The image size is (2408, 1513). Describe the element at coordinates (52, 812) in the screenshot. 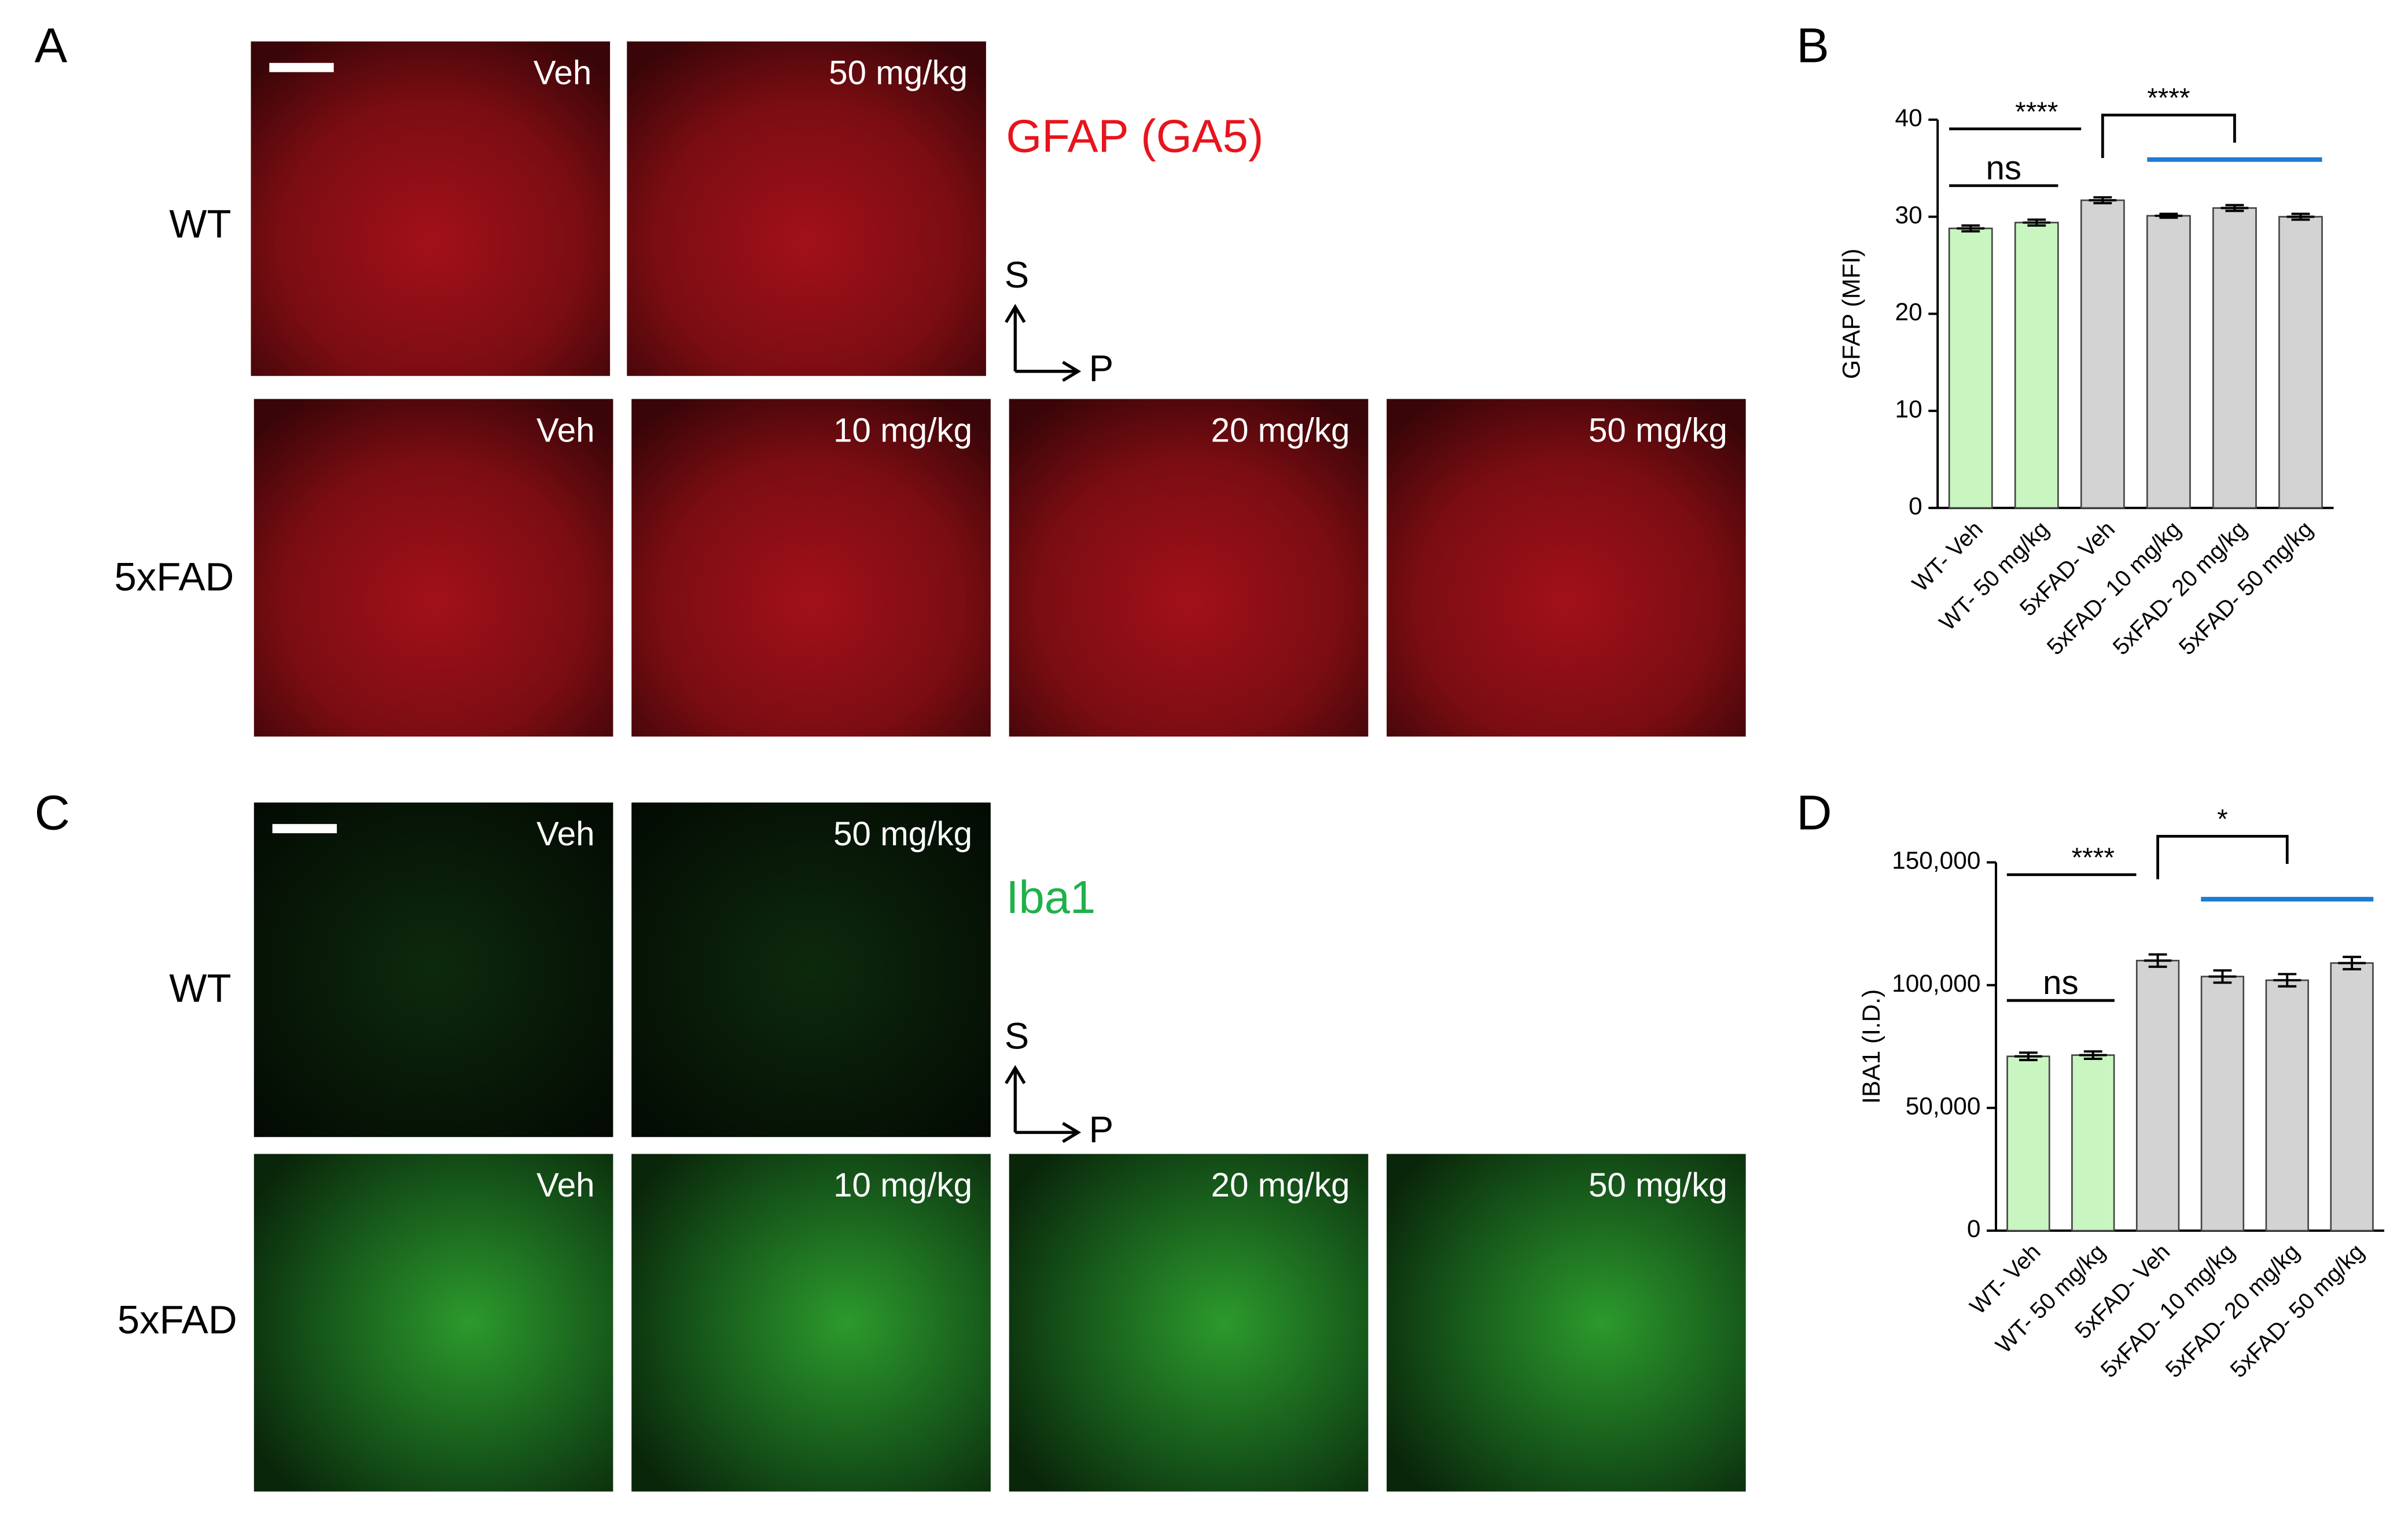

I see `panel-letter: C` at that location.